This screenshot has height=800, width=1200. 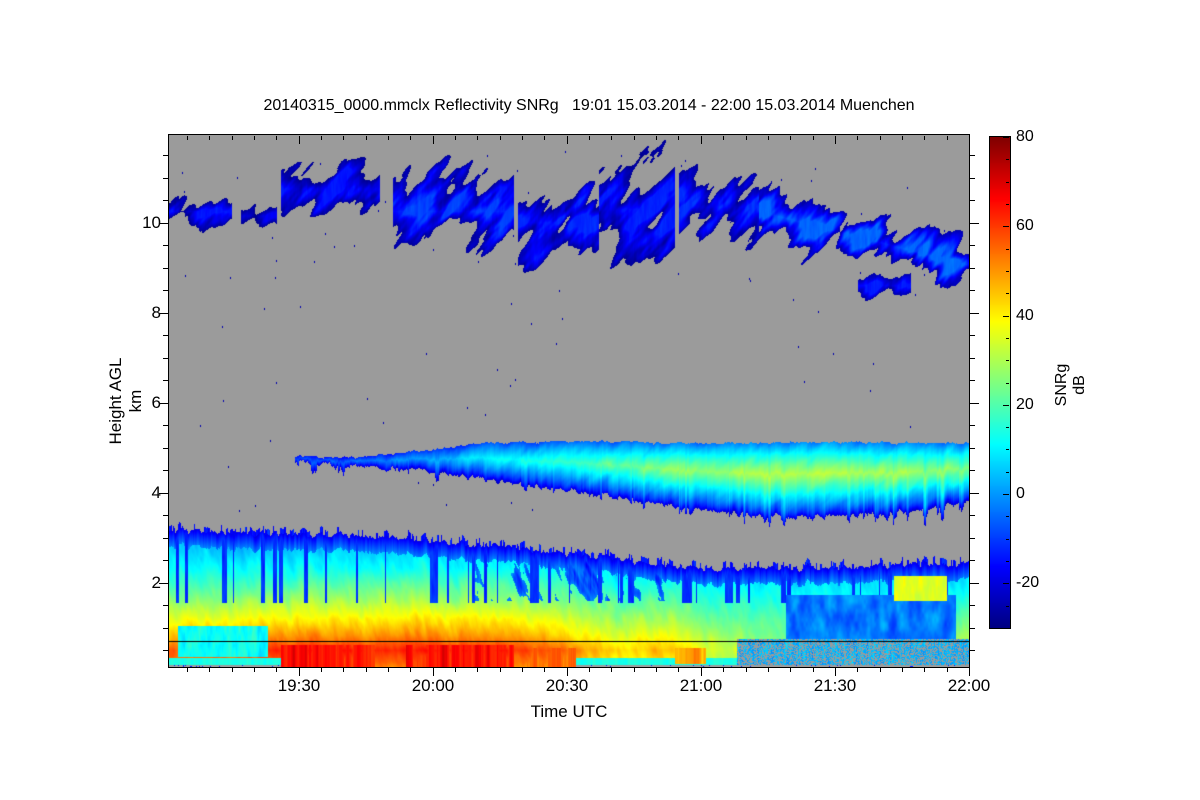 I want to click on colorbar-tick-label: -20, so click(x=1028, y=582).